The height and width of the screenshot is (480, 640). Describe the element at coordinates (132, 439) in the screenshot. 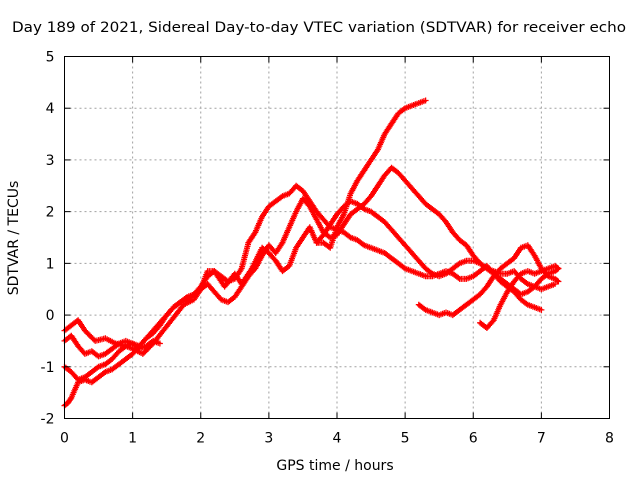

I see `x-tick-label: 1` at that location.